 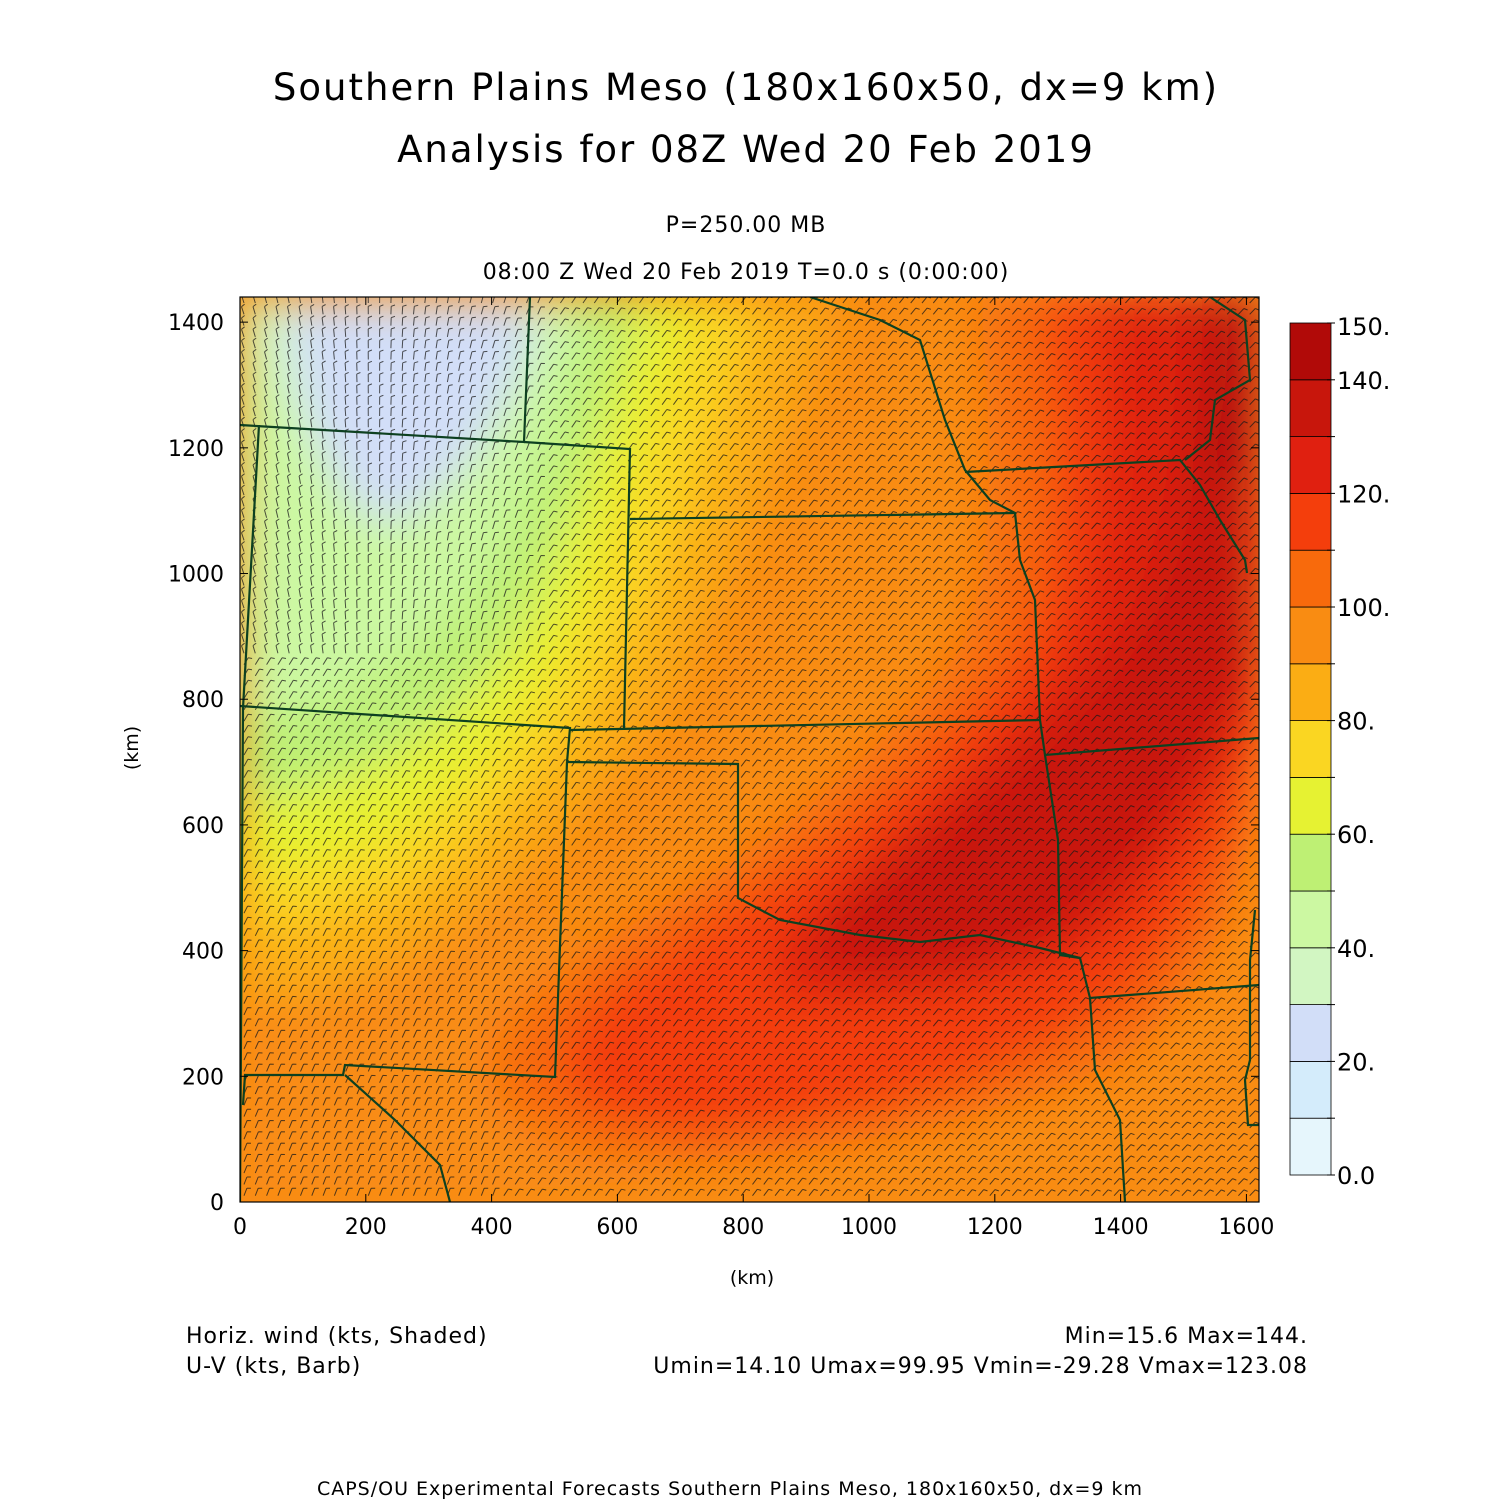 I want to click on colorbar-label: 150., so click(x=1363, y=327).